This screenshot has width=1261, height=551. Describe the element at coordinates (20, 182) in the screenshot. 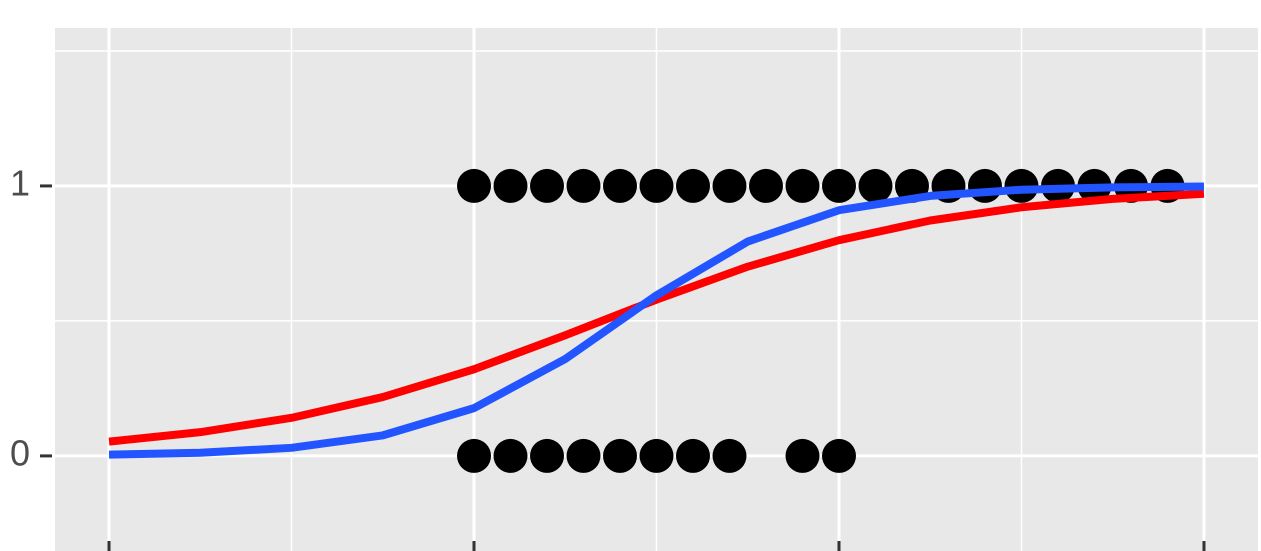

I see `y-tick-label: 1` at that location.